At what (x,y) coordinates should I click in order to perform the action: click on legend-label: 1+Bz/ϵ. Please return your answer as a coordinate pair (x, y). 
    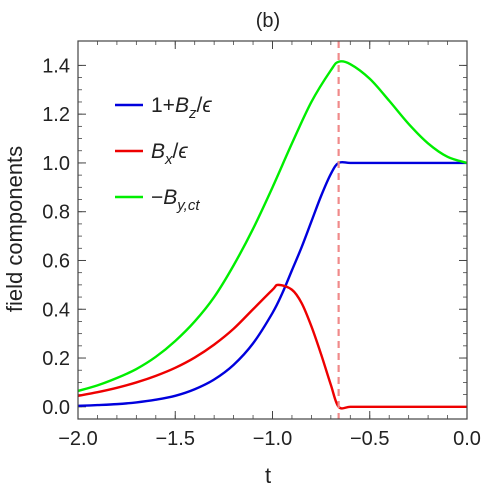
    Looking at the image, I should click on (181, 108).